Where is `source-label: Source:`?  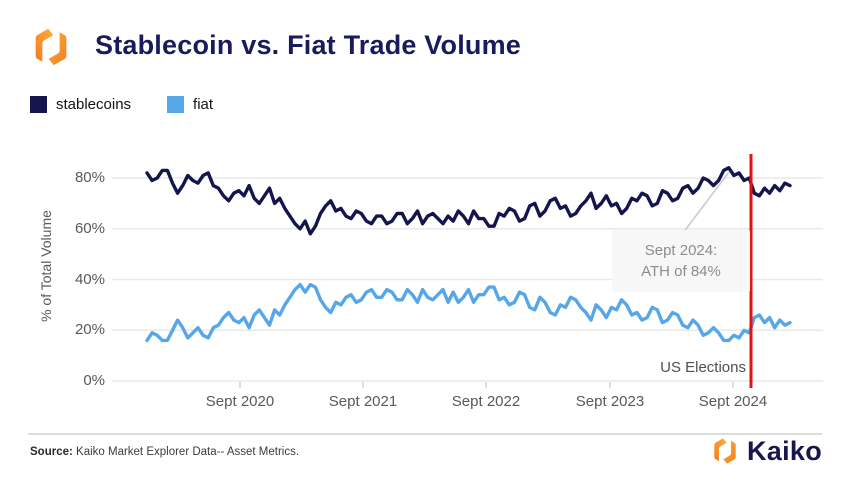
source-label: Source: is located at coordinates (51, 452).